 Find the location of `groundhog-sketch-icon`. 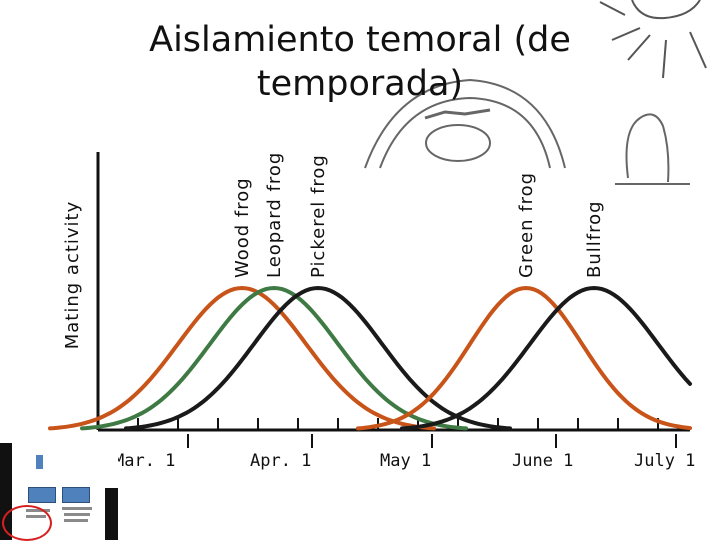

groundhog-sketch-icon is located at coordinates (527, 131).